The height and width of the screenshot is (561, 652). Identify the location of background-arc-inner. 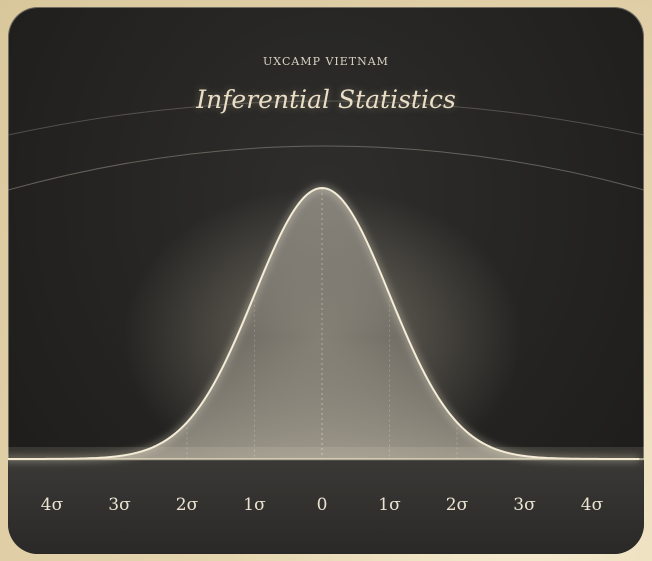
(326, 168).